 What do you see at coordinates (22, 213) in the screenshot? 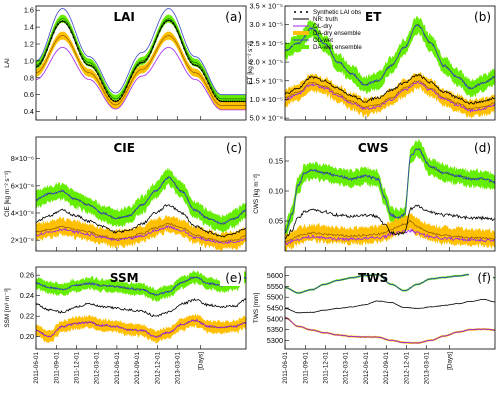
I see `y-tick-label: 4×10⁻⁶` at bounding box center [22, 213].